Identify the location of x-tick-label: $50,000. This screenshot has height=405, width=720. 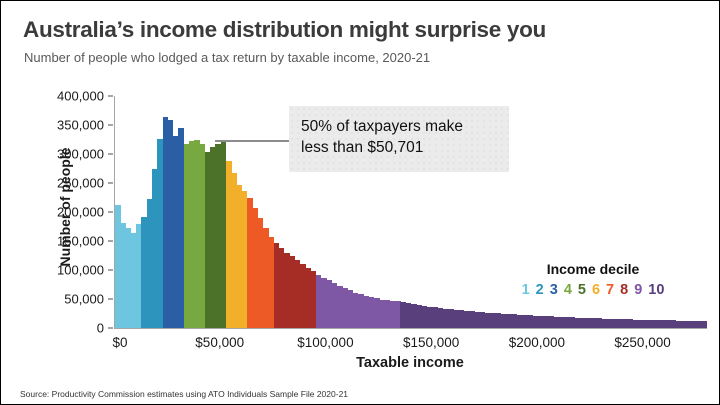
(220, 342).